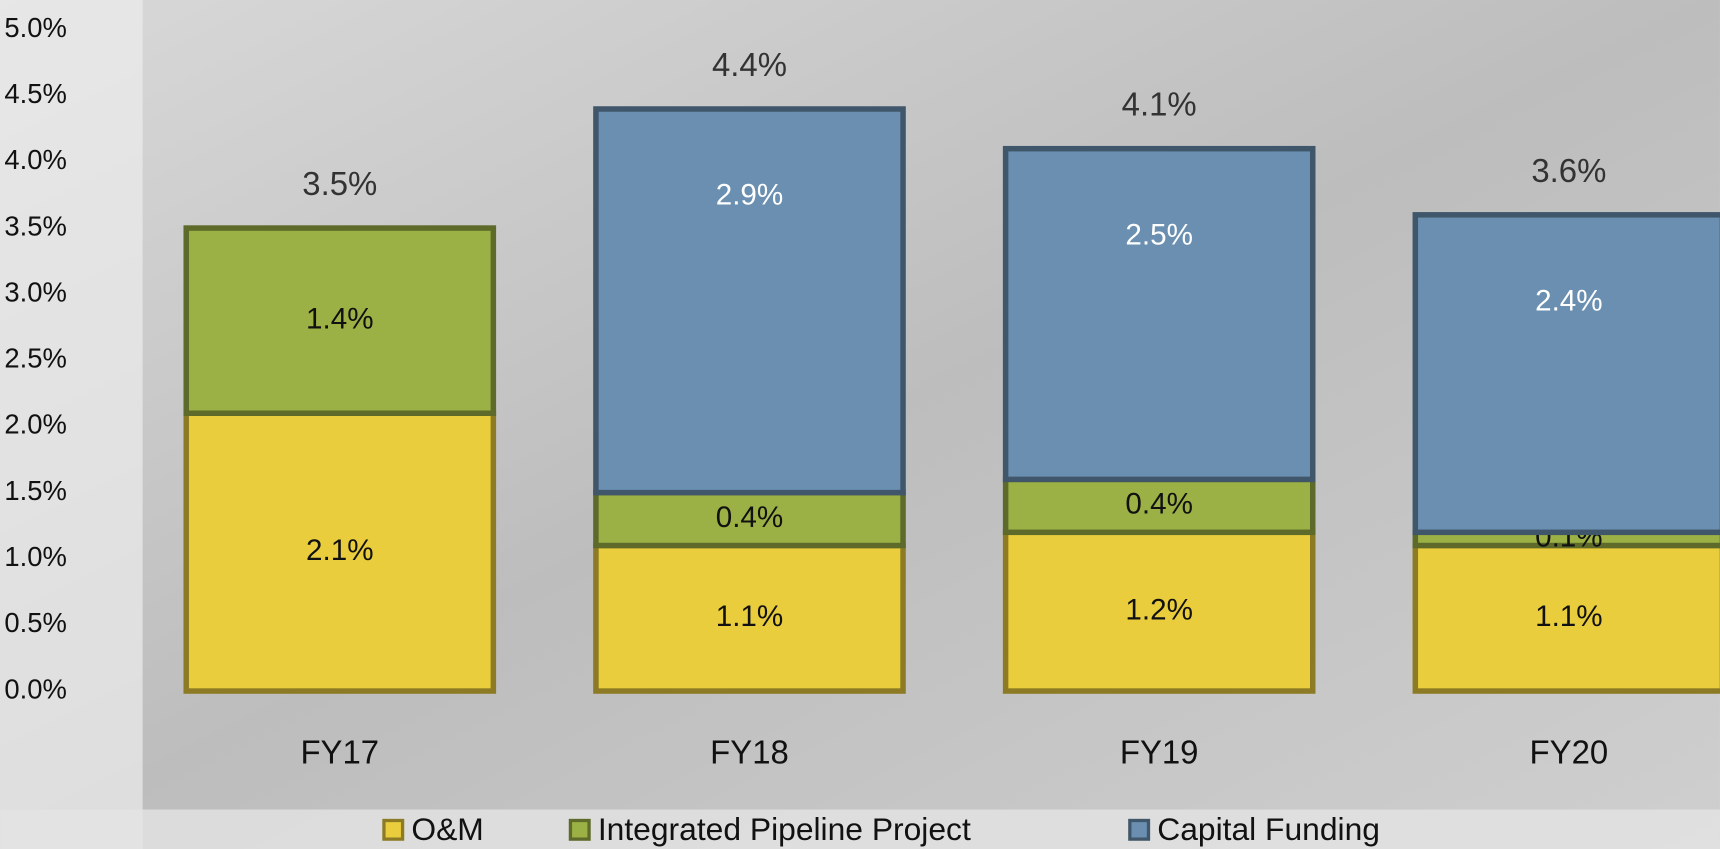 The width and height of the screenshot is (1720, 849). What do you see at coordinates (35, 622) in the screenshot?
I see `y-tick-label: 0.5%` at bounding box center [35, 622].